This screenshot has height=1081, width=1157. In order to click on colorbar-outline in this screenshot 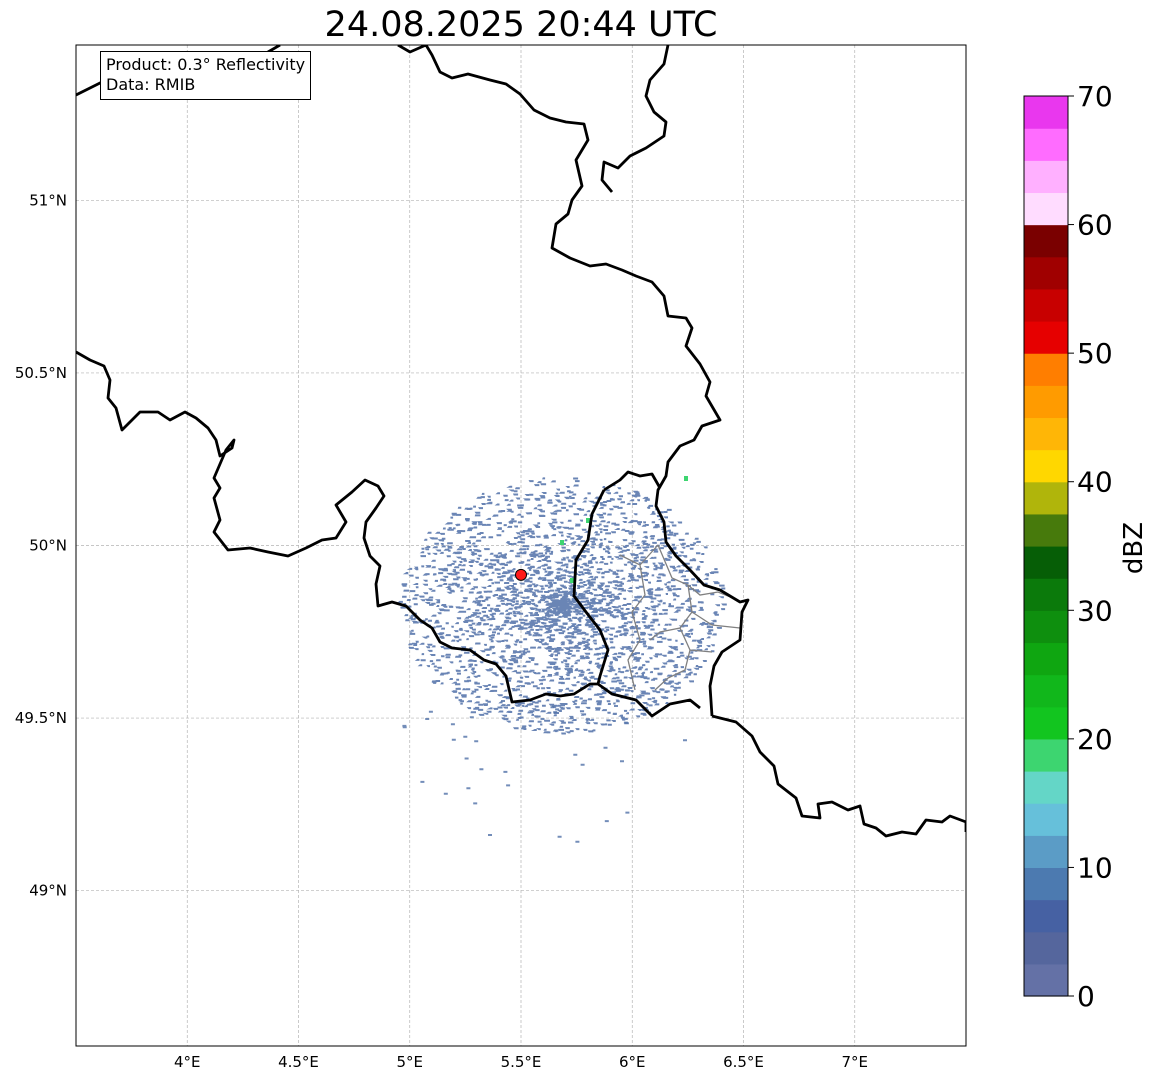, I will do `click(1046, 546)`.